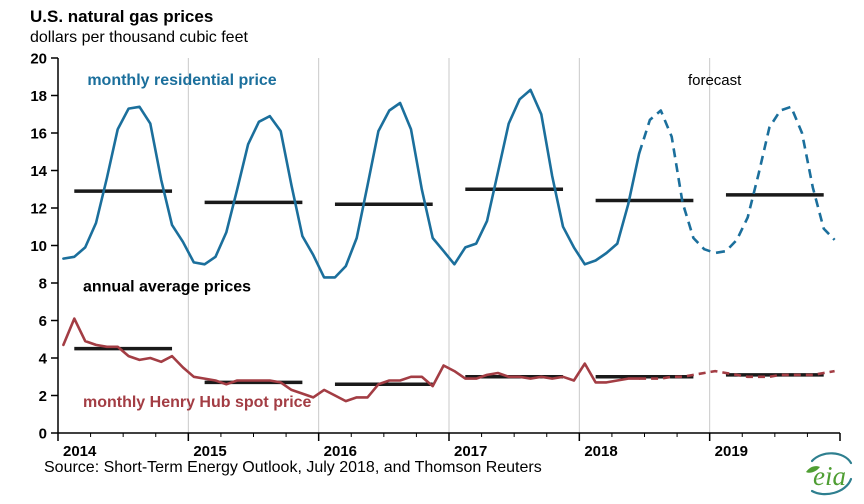 The height and width of the screenshot is (504, 864). What do you see at coordinates (813, 469) in the screenshot?
I see `eia-logo-leaf` at bounding box center [813, 469].